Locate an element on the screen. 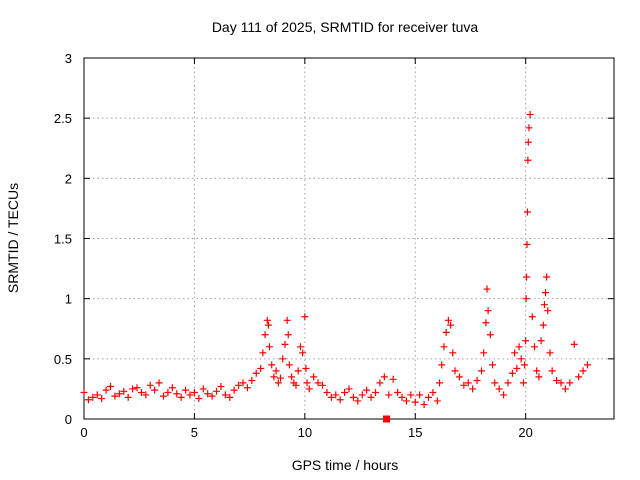 This screenshot has width=640, height=480. x-tick-label: 0 is located at coordinates (83, 432).